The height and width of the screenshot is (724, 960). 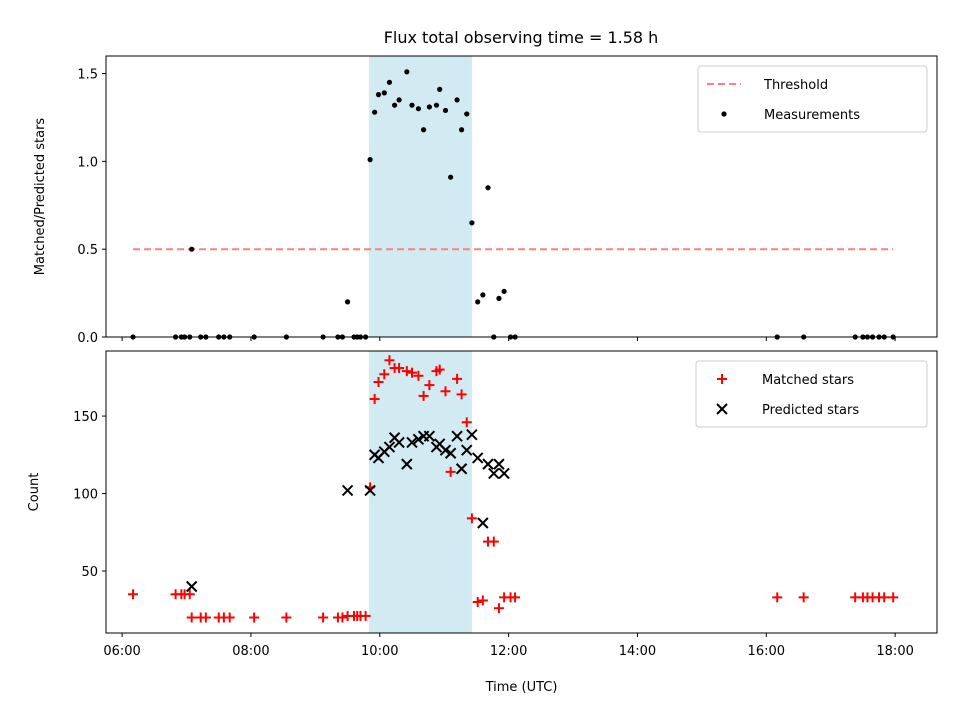 What do you see at coordinates (808, 380) in the screenshot?
I see `legend-label: Matched stars` at bounding box center [808, 380].